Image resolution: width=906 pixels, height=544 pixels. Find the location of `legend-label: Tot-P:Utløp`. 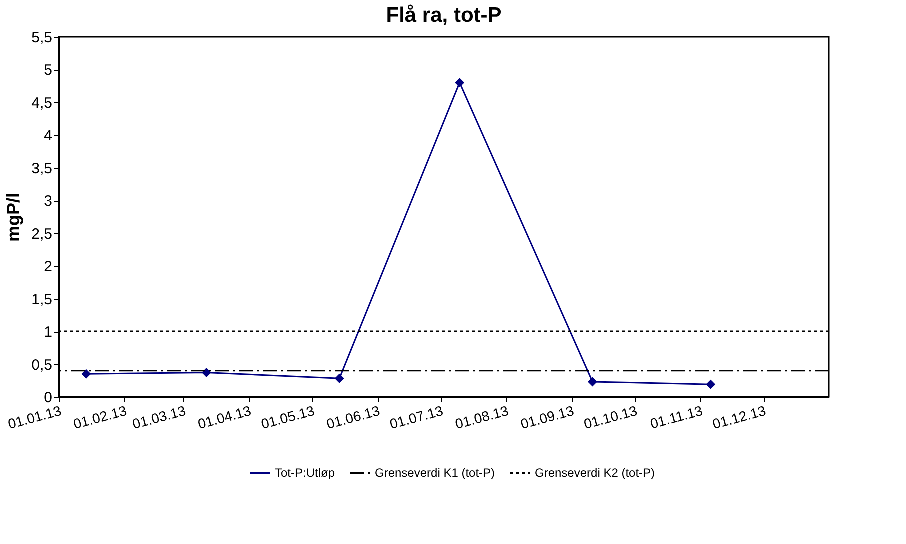

legend-label: Tot-P:Utløp is located at coordinates (305, 473).